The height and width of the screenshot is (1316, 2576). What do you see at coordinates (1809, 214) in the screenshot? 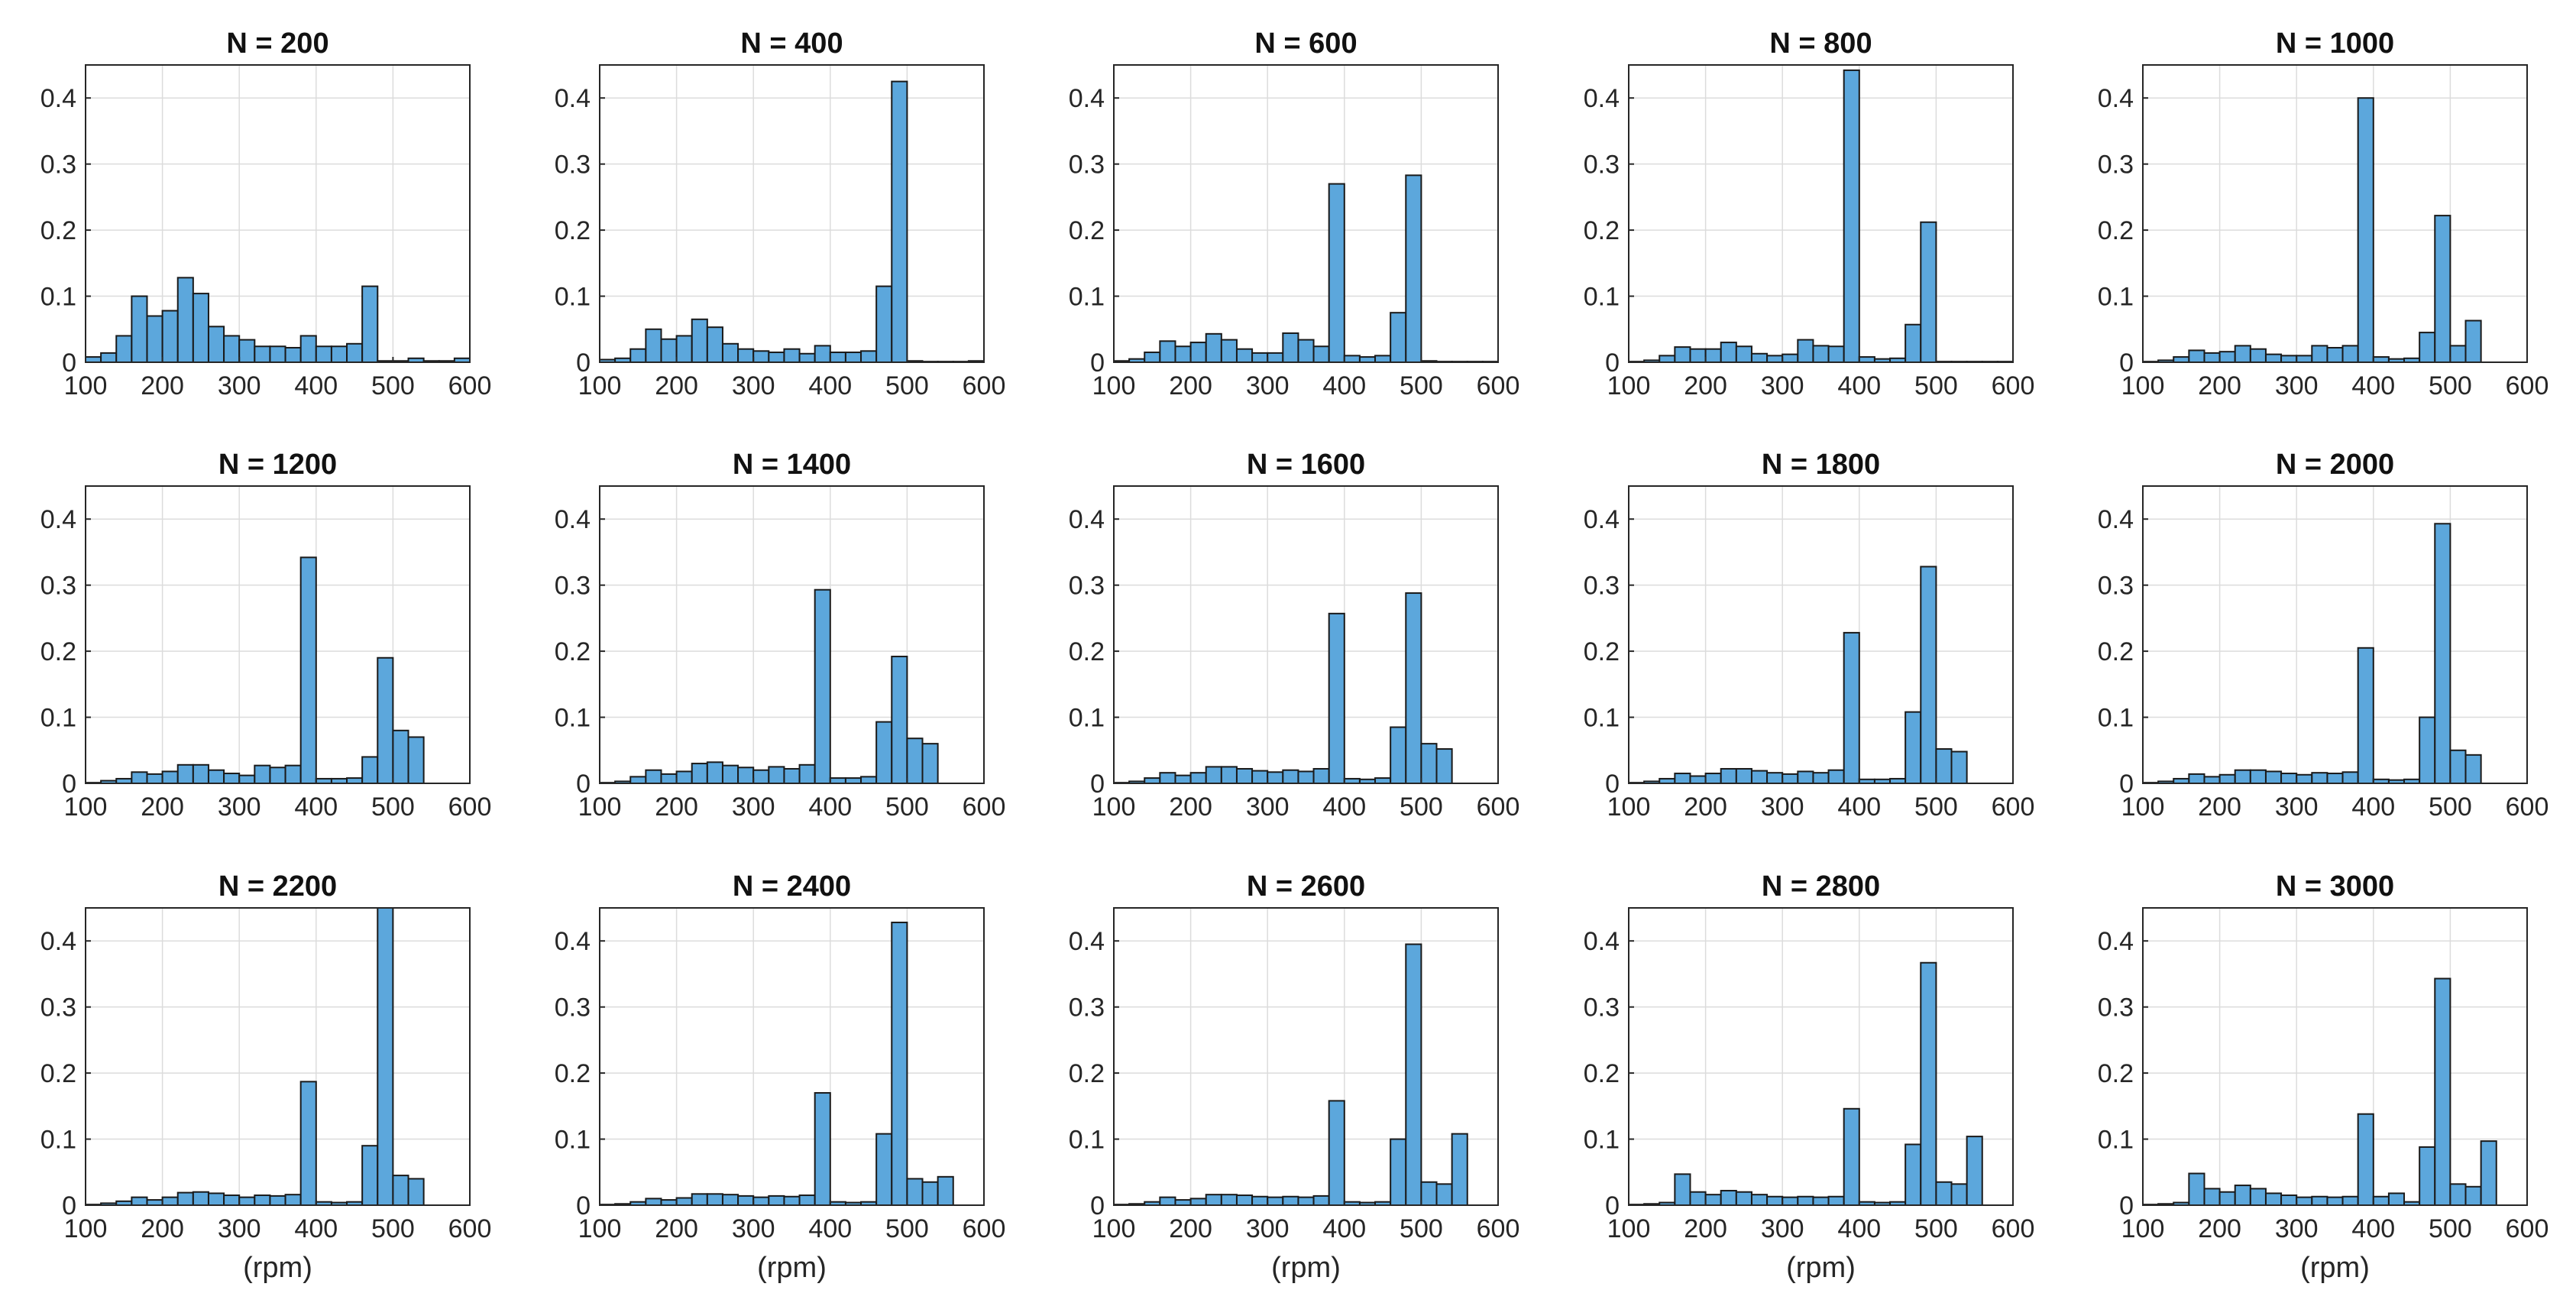
I see `subplot-4: 100 200 300 400 500 600 0 0.1 0.2 0.3 0.4 N = 800` at bounding box center [1809, 214].